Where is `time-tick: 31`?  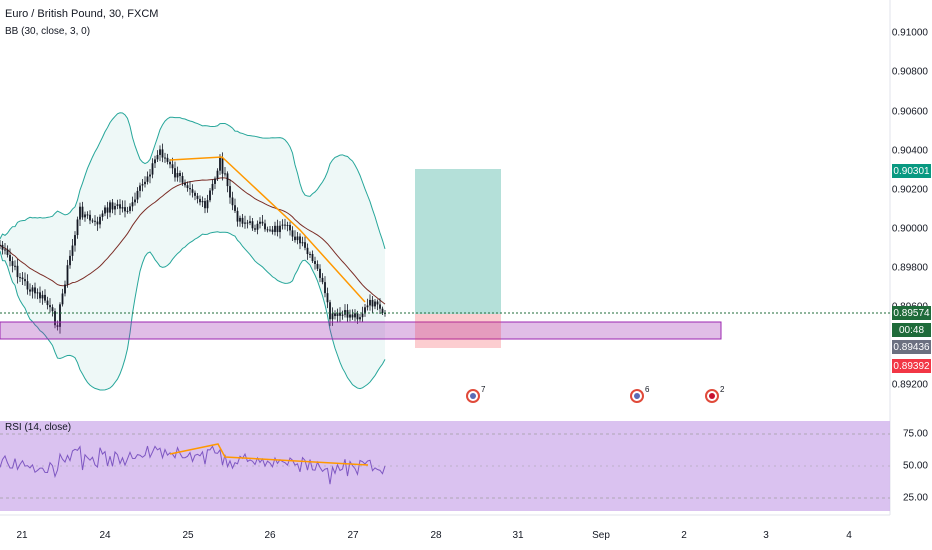
time-tick: 31 is located at coordinates (518, 535).